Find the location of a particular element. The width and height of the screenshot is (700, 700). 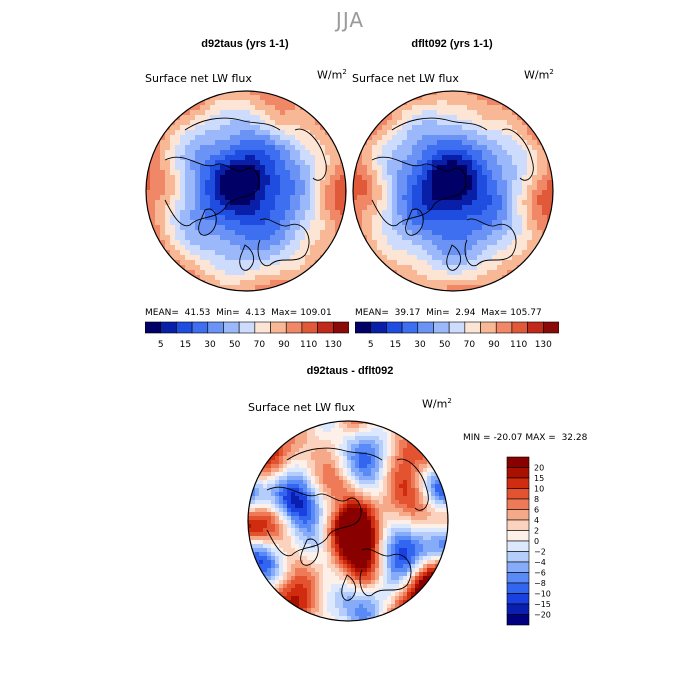

colorbar-tick-label: 5 is located at coordinates (161, 345).